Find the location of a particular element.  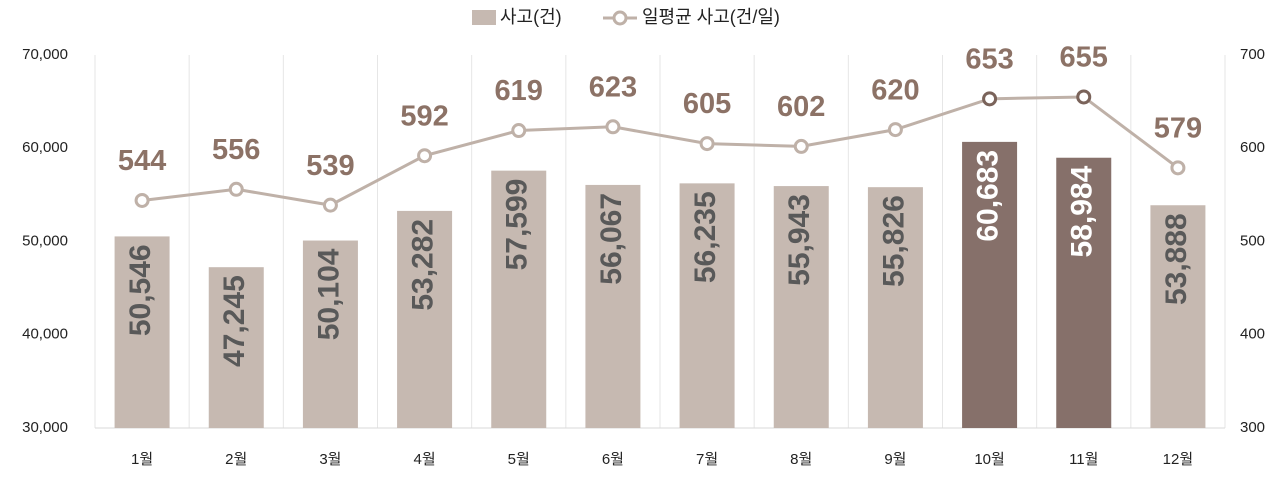

point-value-label: 619 is located at coordinates (519, 91).